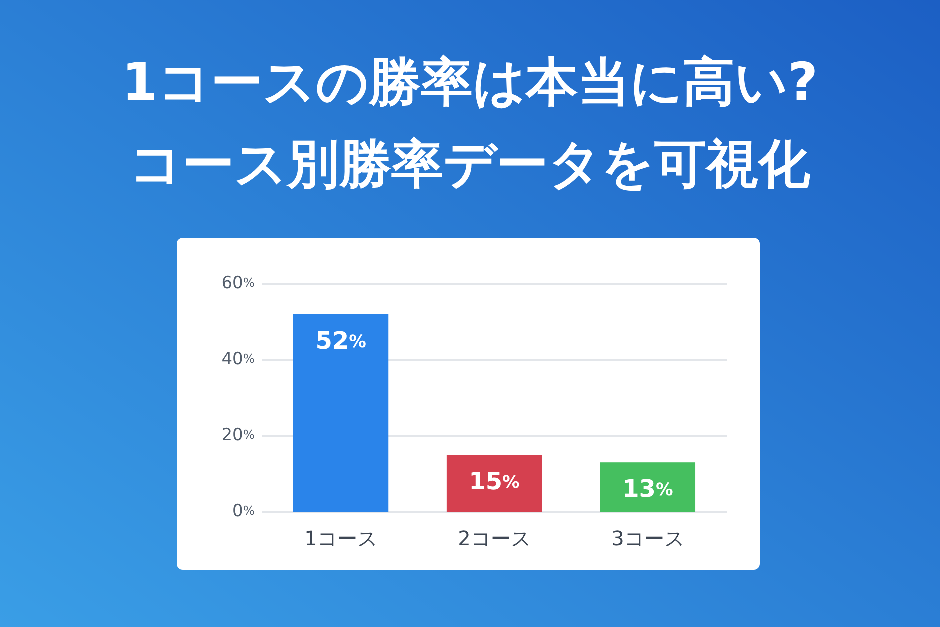 This screenshot has height=627, width=940. I want to click on y-tick-label: 0%, so click(243, 512).